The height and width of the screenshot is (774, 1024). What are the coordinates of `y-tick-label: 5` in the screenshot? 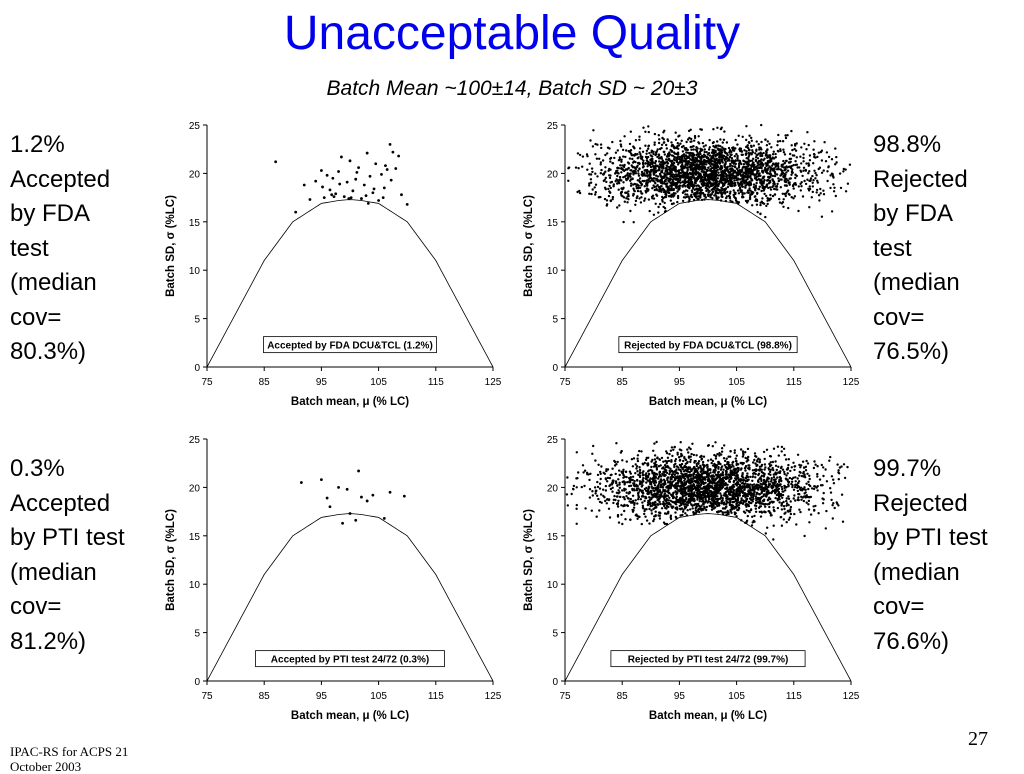 It's located at (555, 320).